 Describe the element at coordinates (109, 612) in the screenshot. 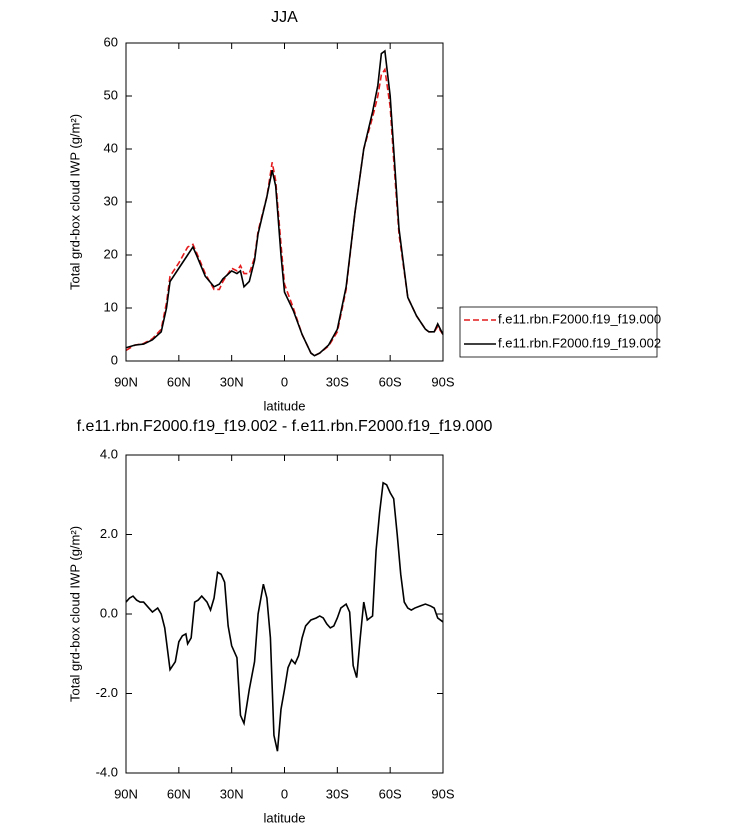

I see `y-tick-label: 0.0` at that location.